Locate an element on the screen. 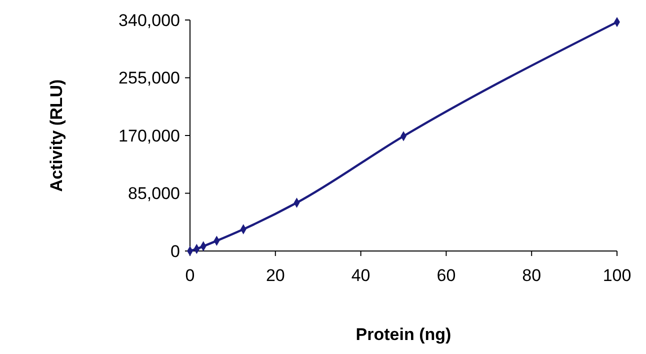 The image size is (646, 354). x-tick-label: 0 is located at coordinates (190, 275).